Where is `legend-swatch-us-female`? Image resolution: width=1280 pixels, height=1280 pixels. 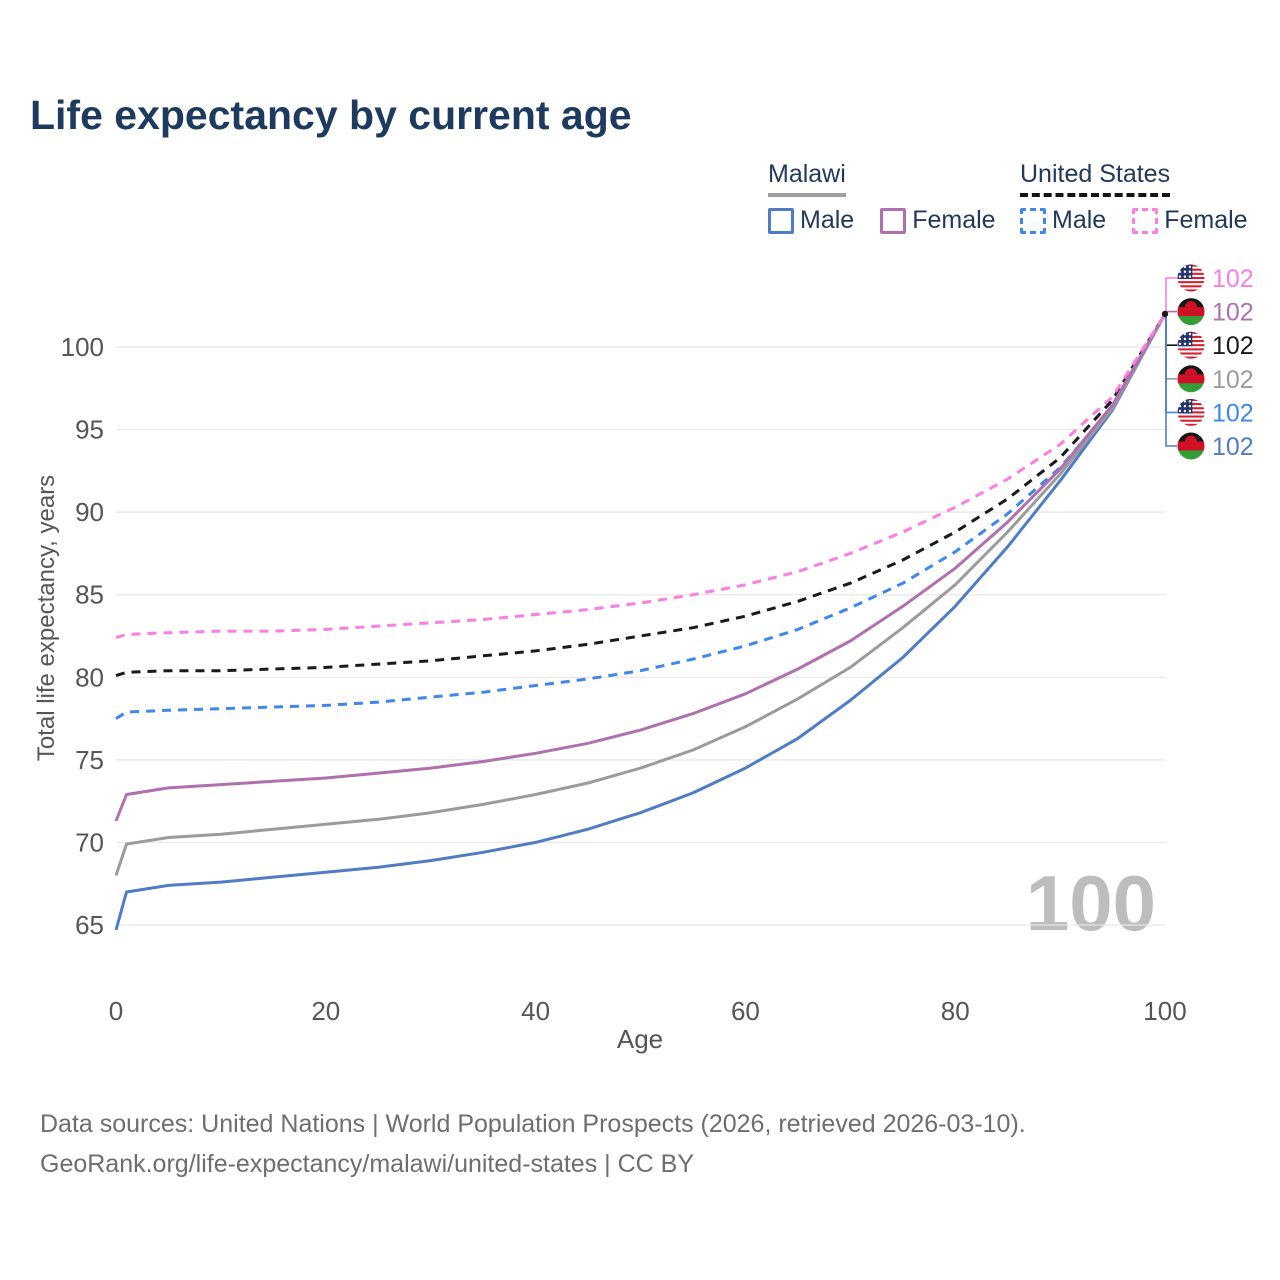 legend-swatch-us-female is located at coordinates (1145, 220).